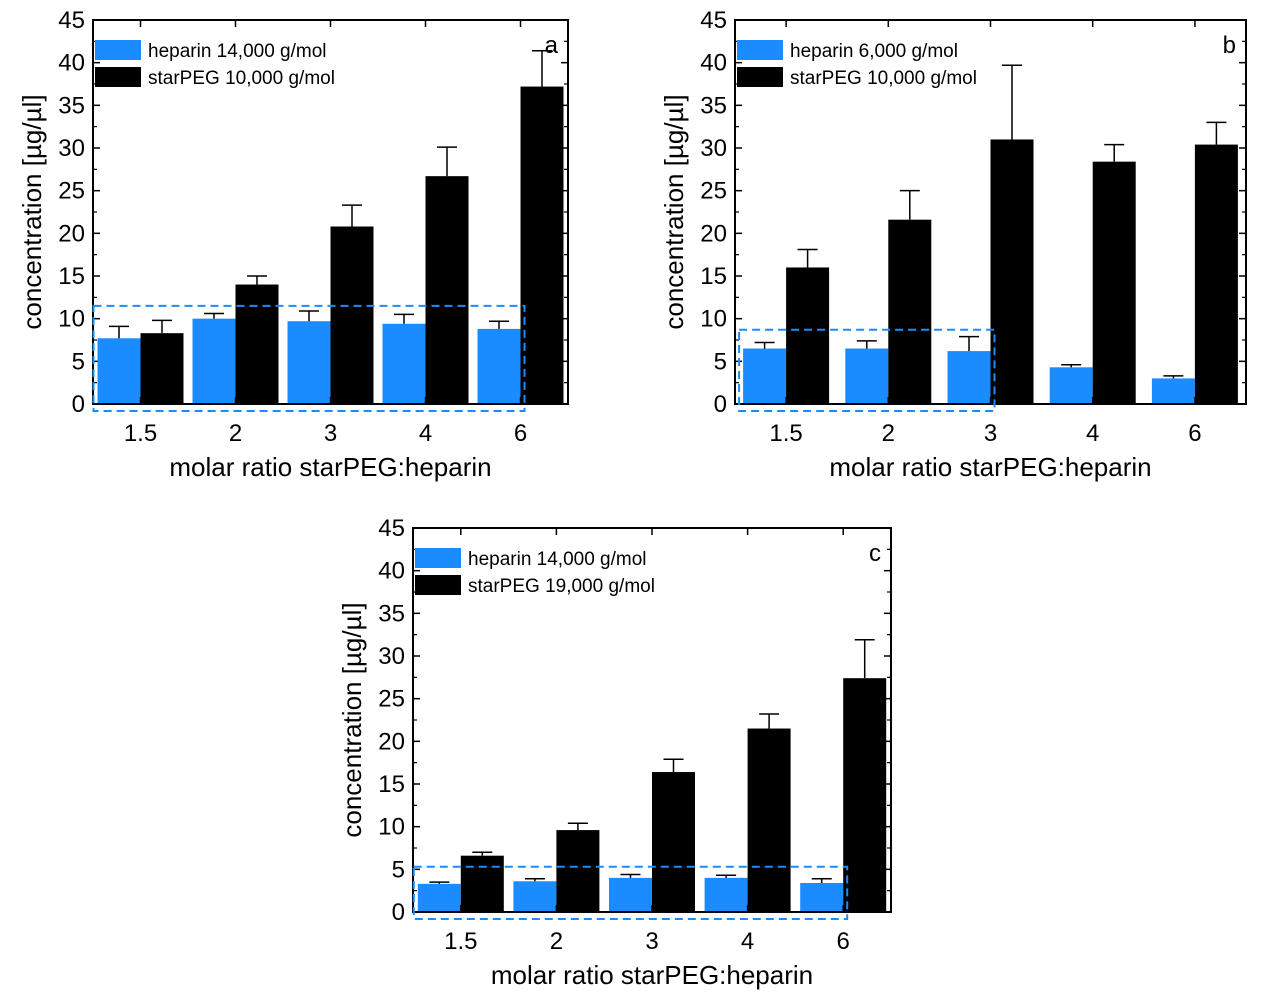 This screenshot has width=1267, height=1000. I want to click on panel-letter: a, so click(552, 45).